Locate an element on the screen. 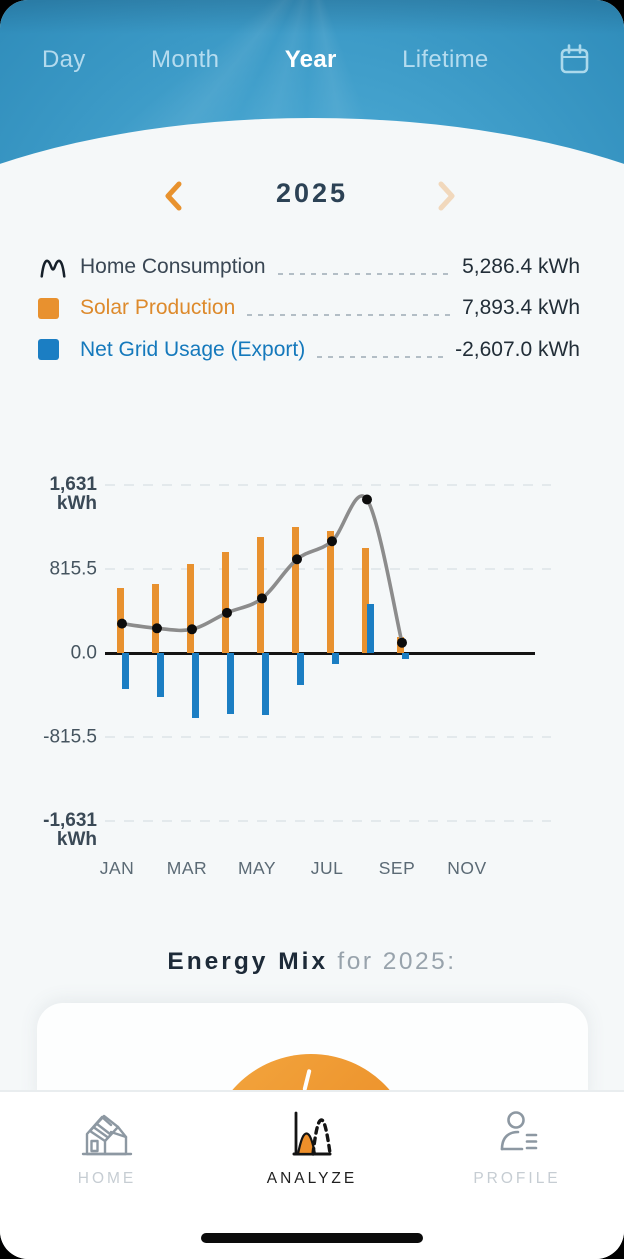 The image size is (624, 1259). bottom-nav: HOME ANALYZE is located at coordinates (312, 1174).